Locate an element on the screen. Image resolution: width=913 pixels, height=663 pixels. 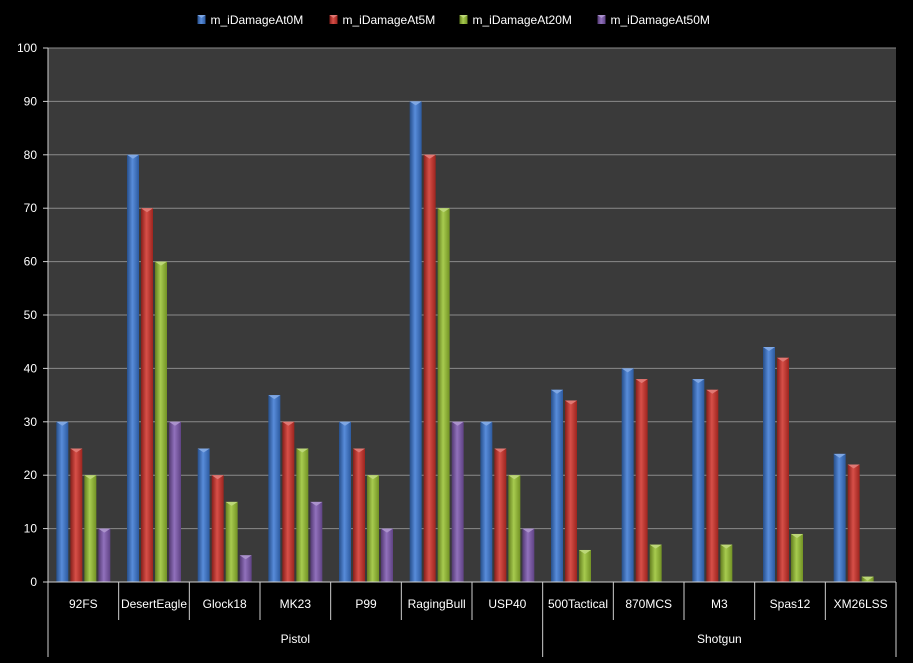
y-tick-label: 100 is located at coordinates (27, 48).